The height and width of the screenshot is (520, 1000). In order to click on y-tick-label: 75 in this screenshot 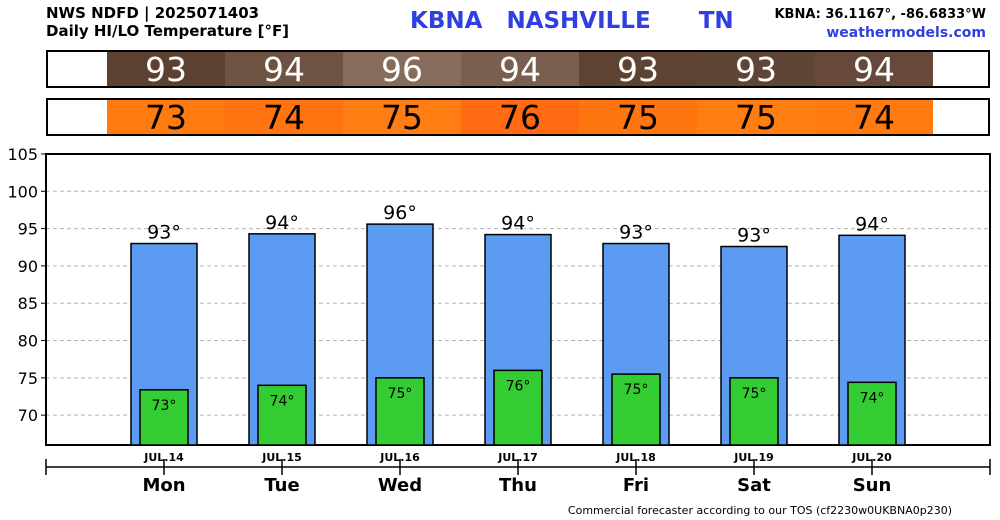, I will do `click(28, 378)`.